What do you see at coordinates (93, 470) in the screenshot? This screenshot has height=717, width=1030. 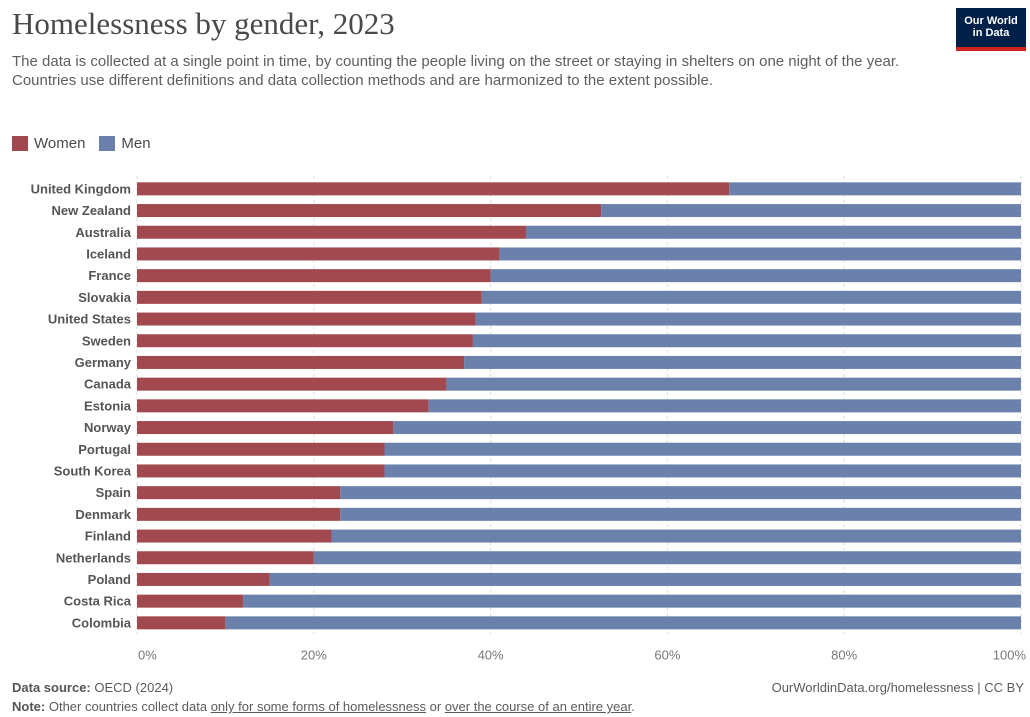 I see `category-label: South Korea` at bounding box center [93, 470].